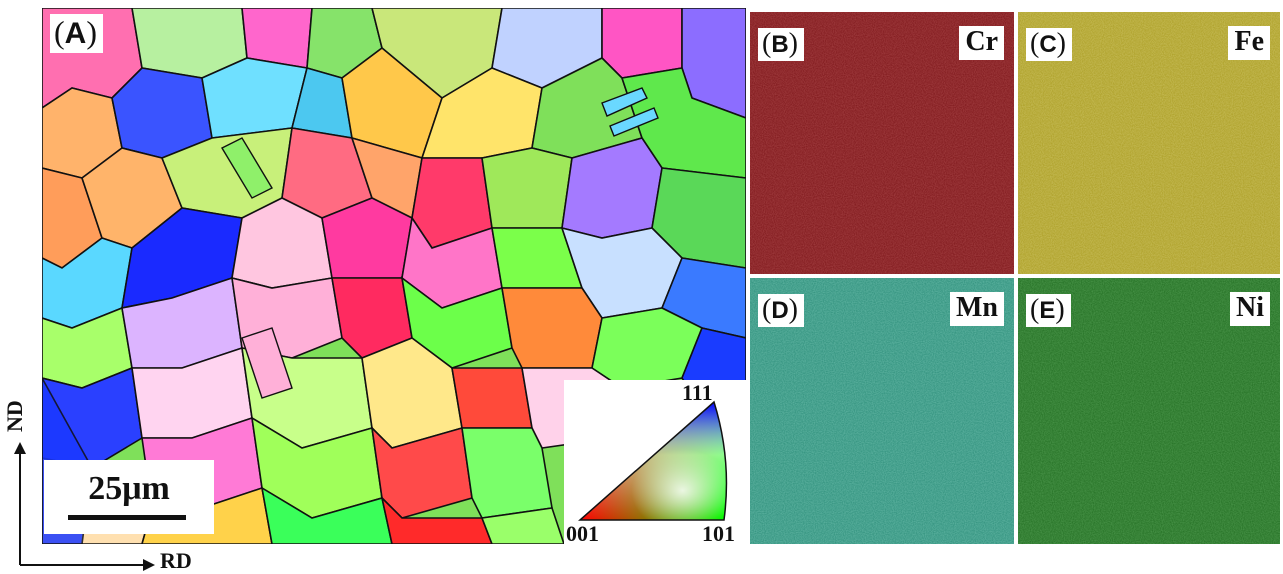 The height and width of the screenshot is (574, 1283). I want to click on panel-d-letter: D, so click(780, 310).